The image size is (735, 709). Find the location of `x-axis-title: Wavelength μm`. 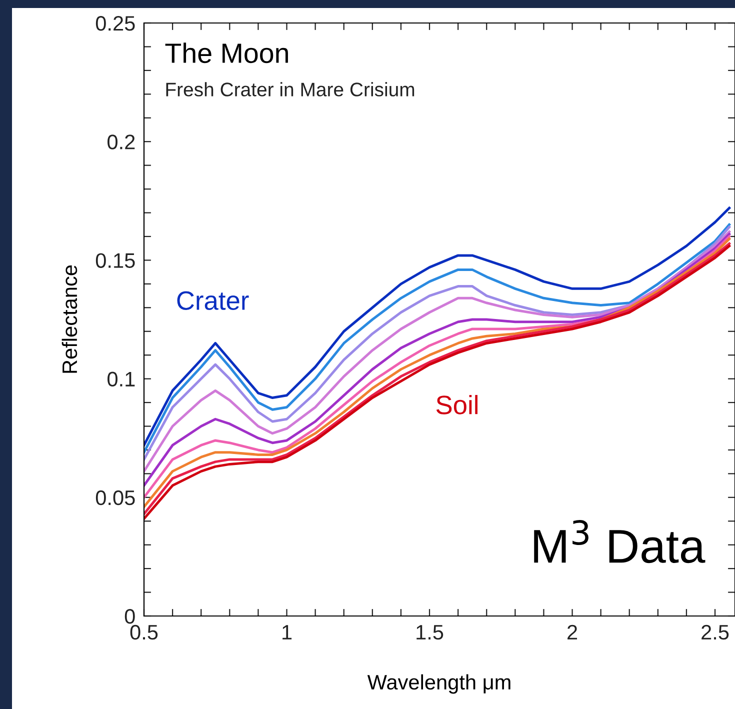

x-axis-title: Wavelength μm is located at coordinates (438, 684).